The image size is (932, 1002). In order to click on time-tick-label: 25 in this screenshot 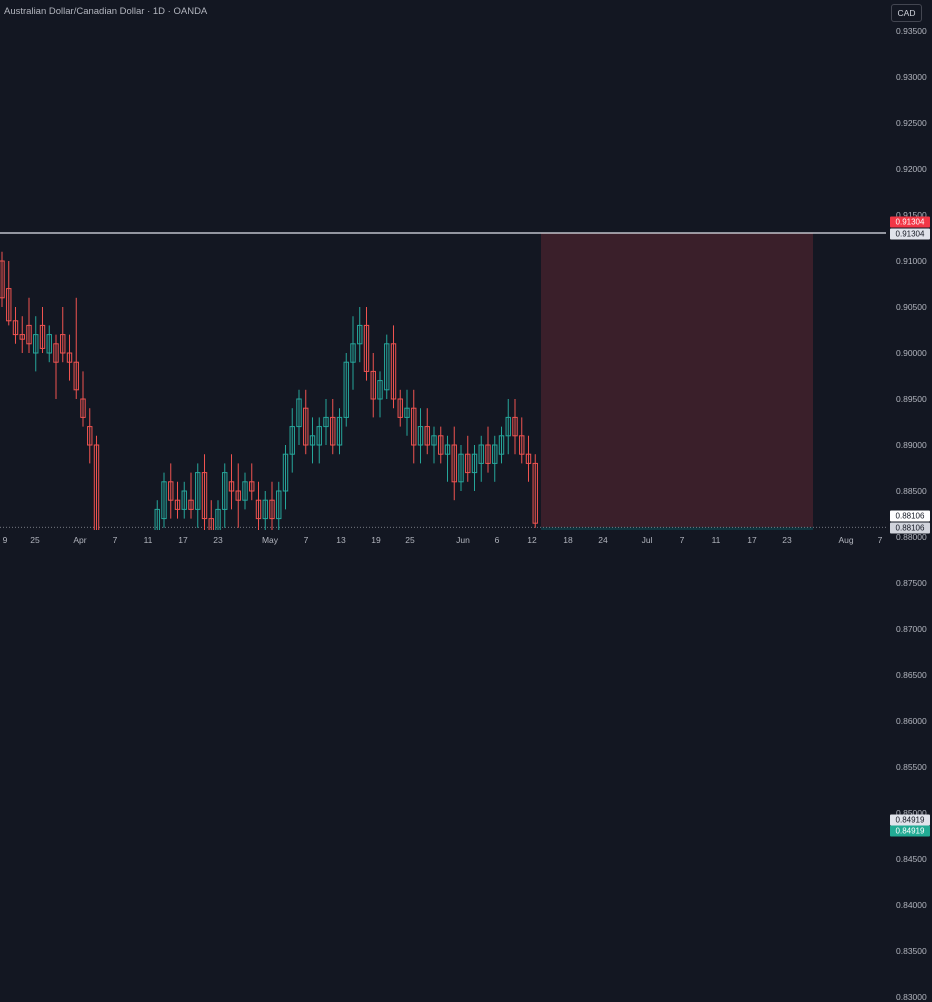, I will do `click(35, 540)`.